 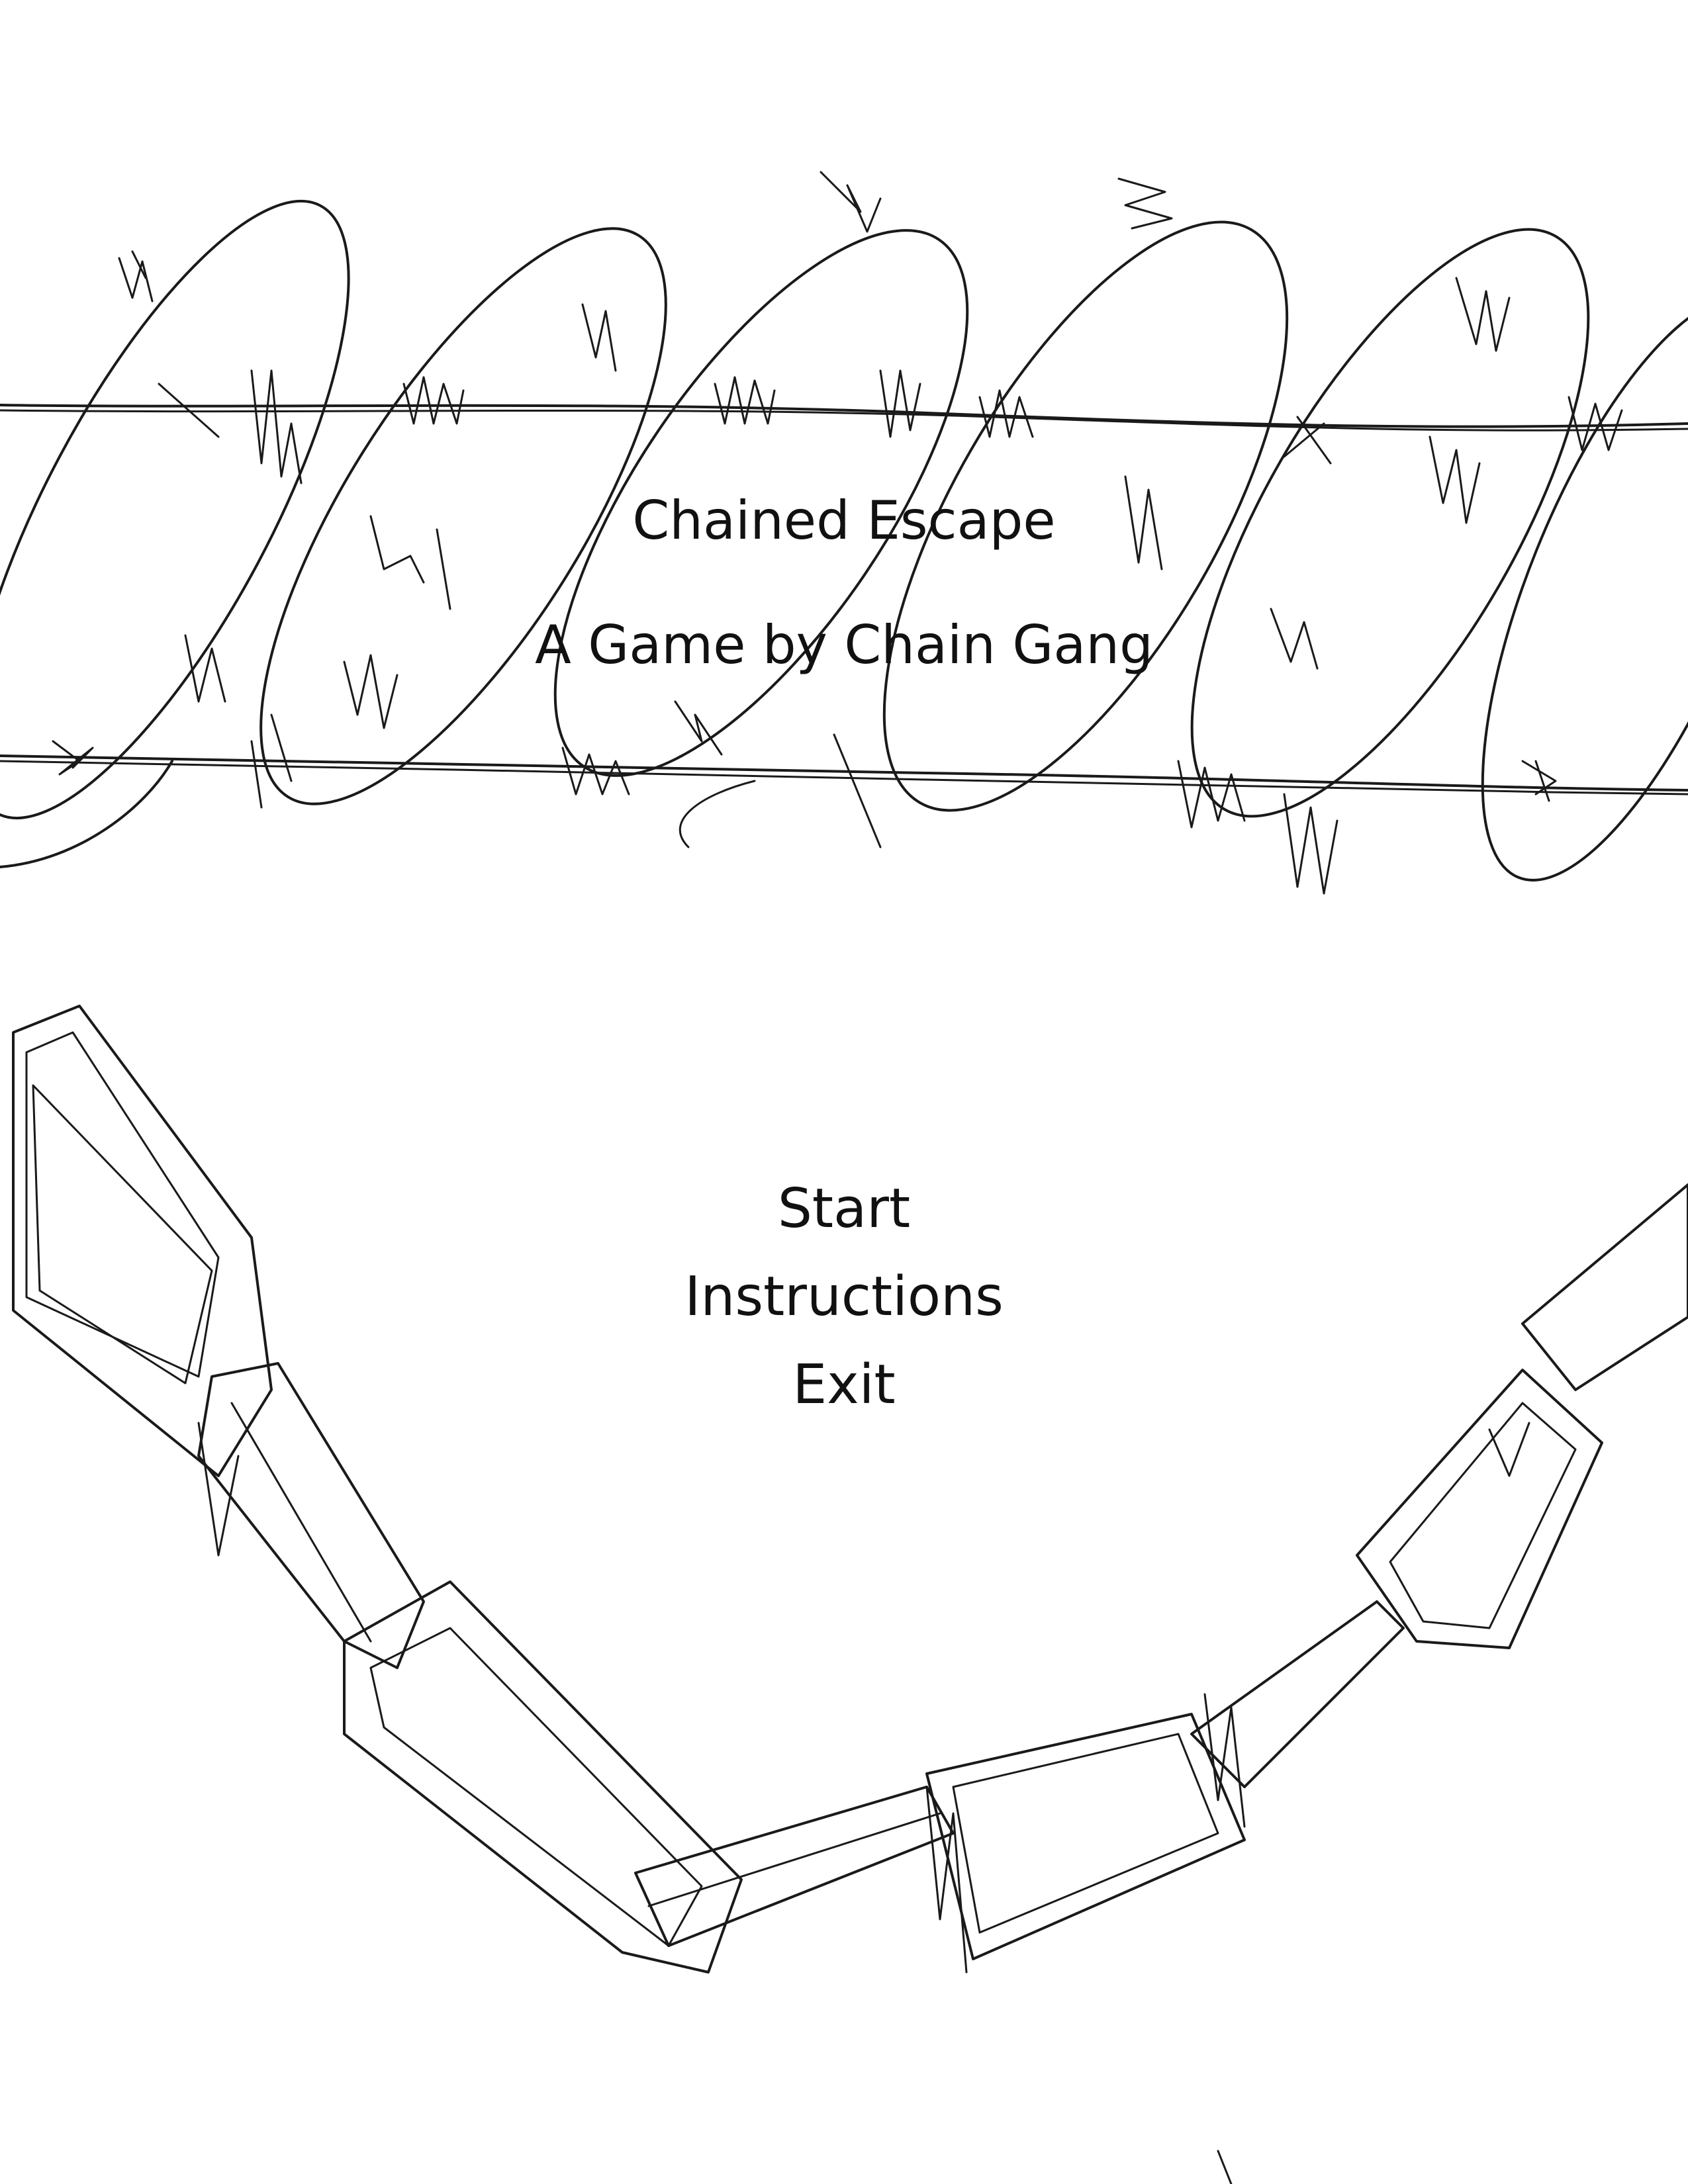 I want to click on game-title: Chained Escape, so click(x=844, y=520).